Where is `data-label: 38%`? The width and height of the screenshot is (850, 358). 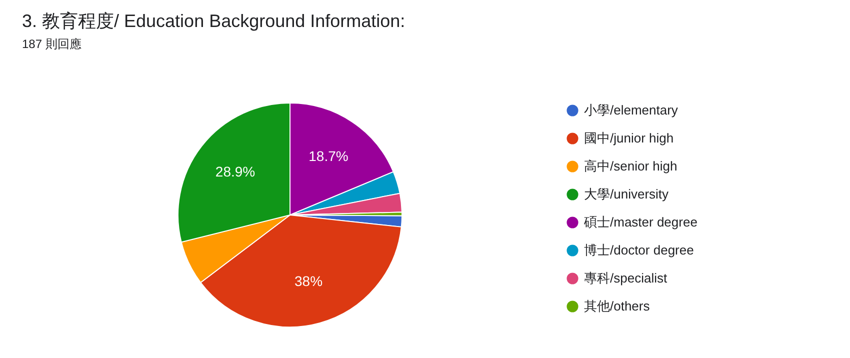 data-label: 38% is located at coordinates (308, 280).